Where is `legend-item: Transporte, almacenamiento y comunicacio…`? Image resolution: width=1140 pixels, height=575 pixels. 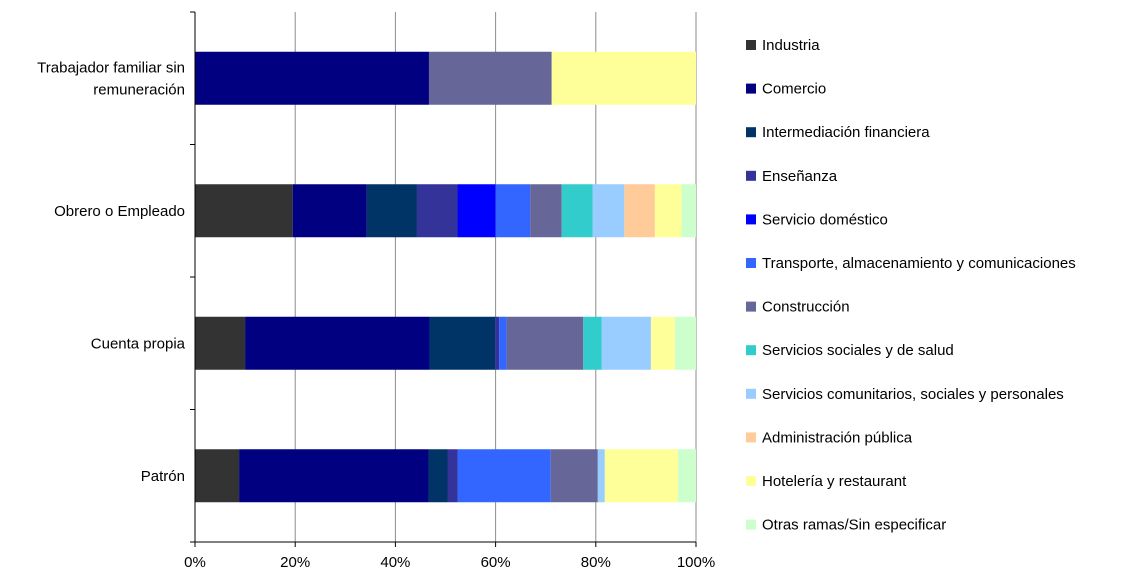 legend-item: Transporte, almacenamiento y comunicacio… is located at coordinates (911, 263).